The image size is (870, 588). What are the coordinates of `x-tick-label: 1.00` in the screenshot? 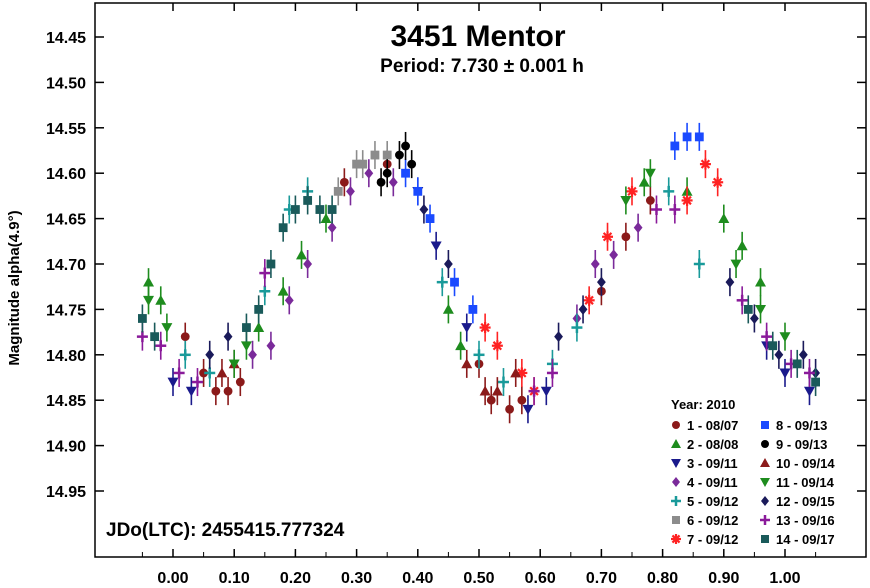 It's located at (784, 578).